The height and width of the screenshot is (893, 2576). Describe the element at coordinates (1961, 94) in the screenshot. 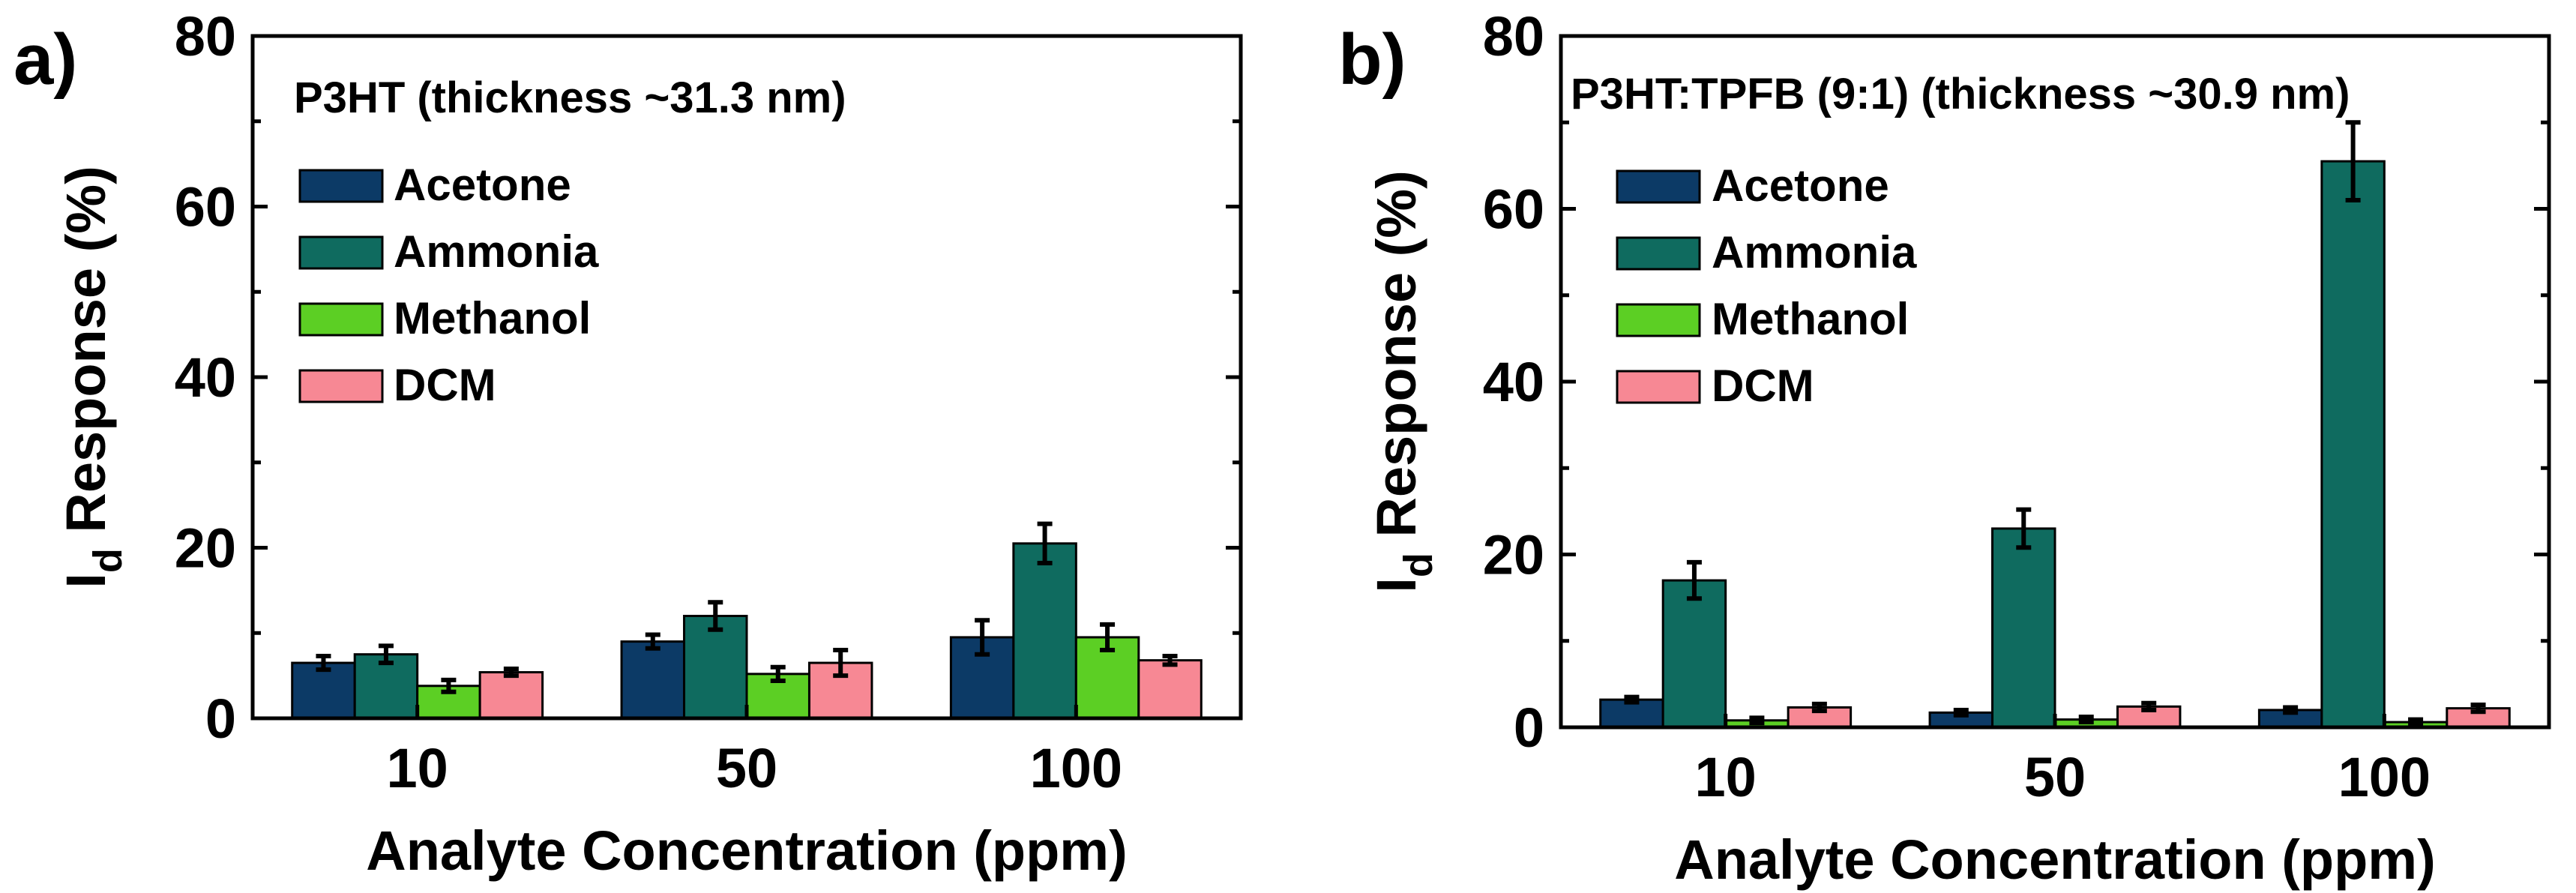

I see `chart-title: P3HT:TPFB (9:1) (thickness ~30.9 nm)` at that location.